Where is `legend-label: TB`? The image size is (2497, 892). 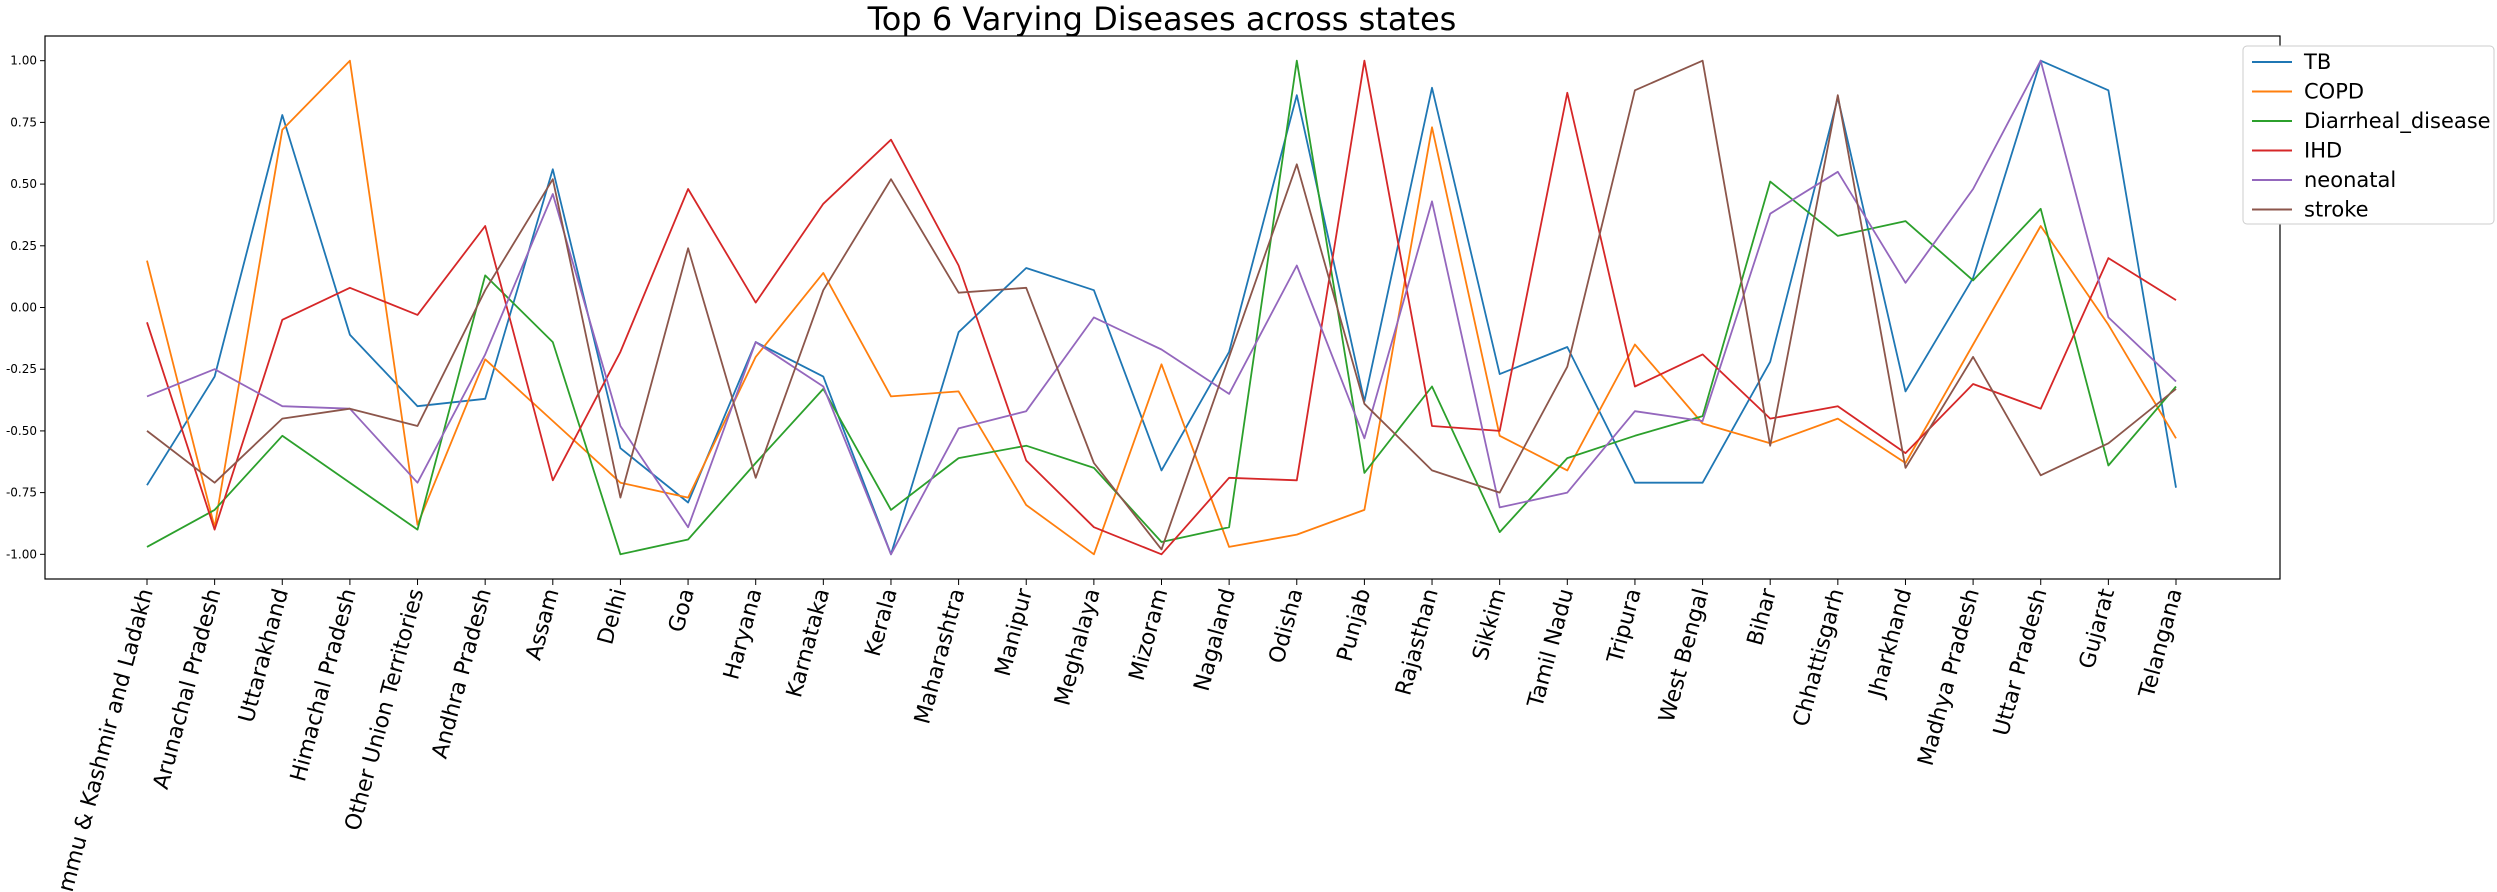
legend-label: TB is located at coordinates (2317, 62).